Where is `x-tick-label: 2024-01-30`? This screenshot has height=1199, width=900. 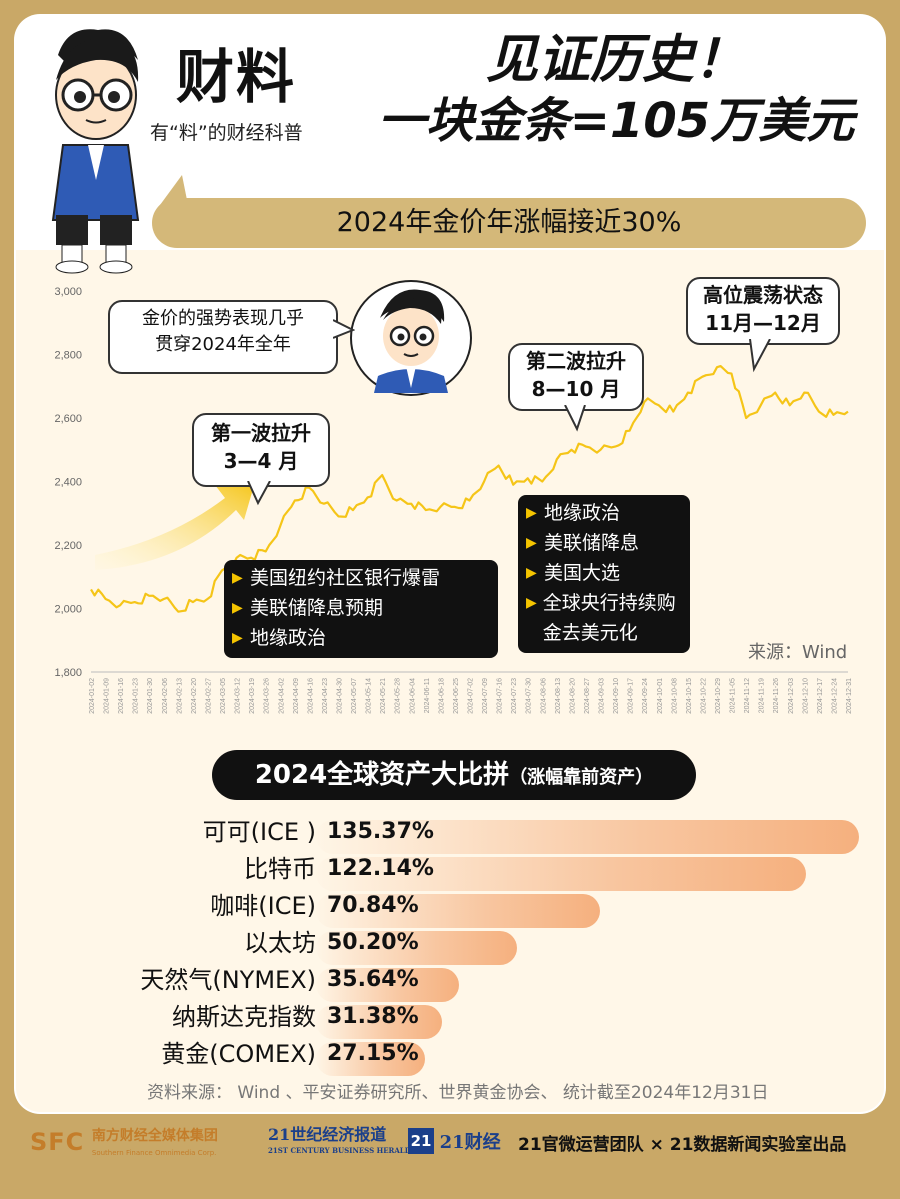 x-tick-label: 2024-01-30 is located at coordinates (150, 696).